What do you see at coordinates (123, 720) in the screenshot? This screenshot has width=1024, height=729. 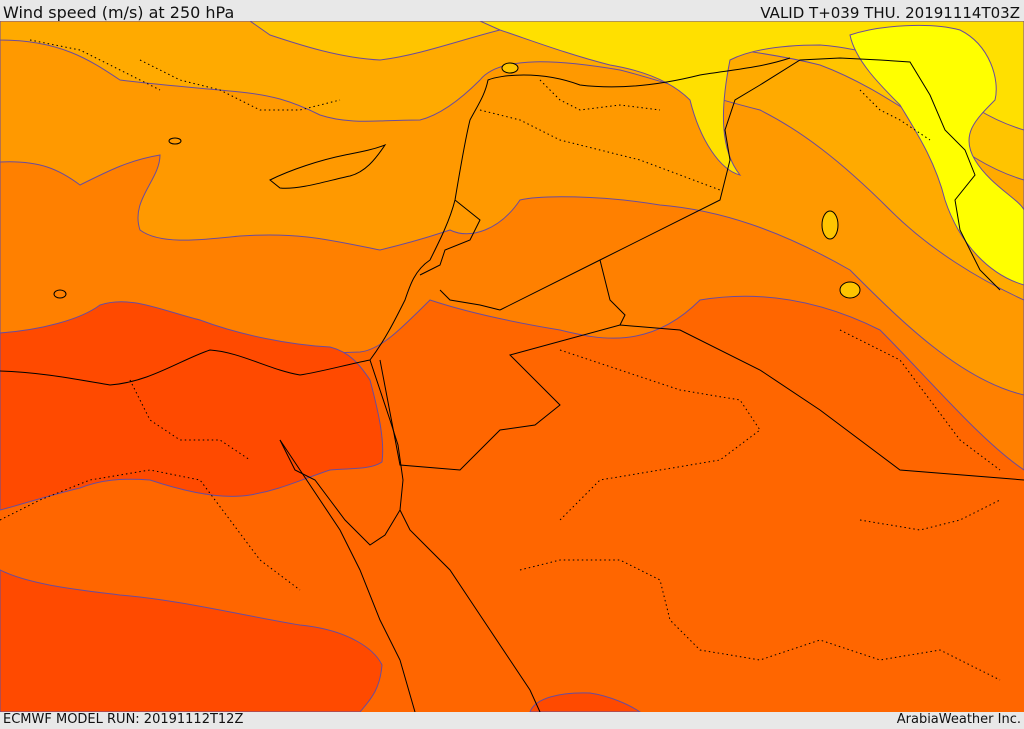 I see `model-run: ECMWF MODEL RUN: 20191112T12Z` at bounding box center [123, 720].